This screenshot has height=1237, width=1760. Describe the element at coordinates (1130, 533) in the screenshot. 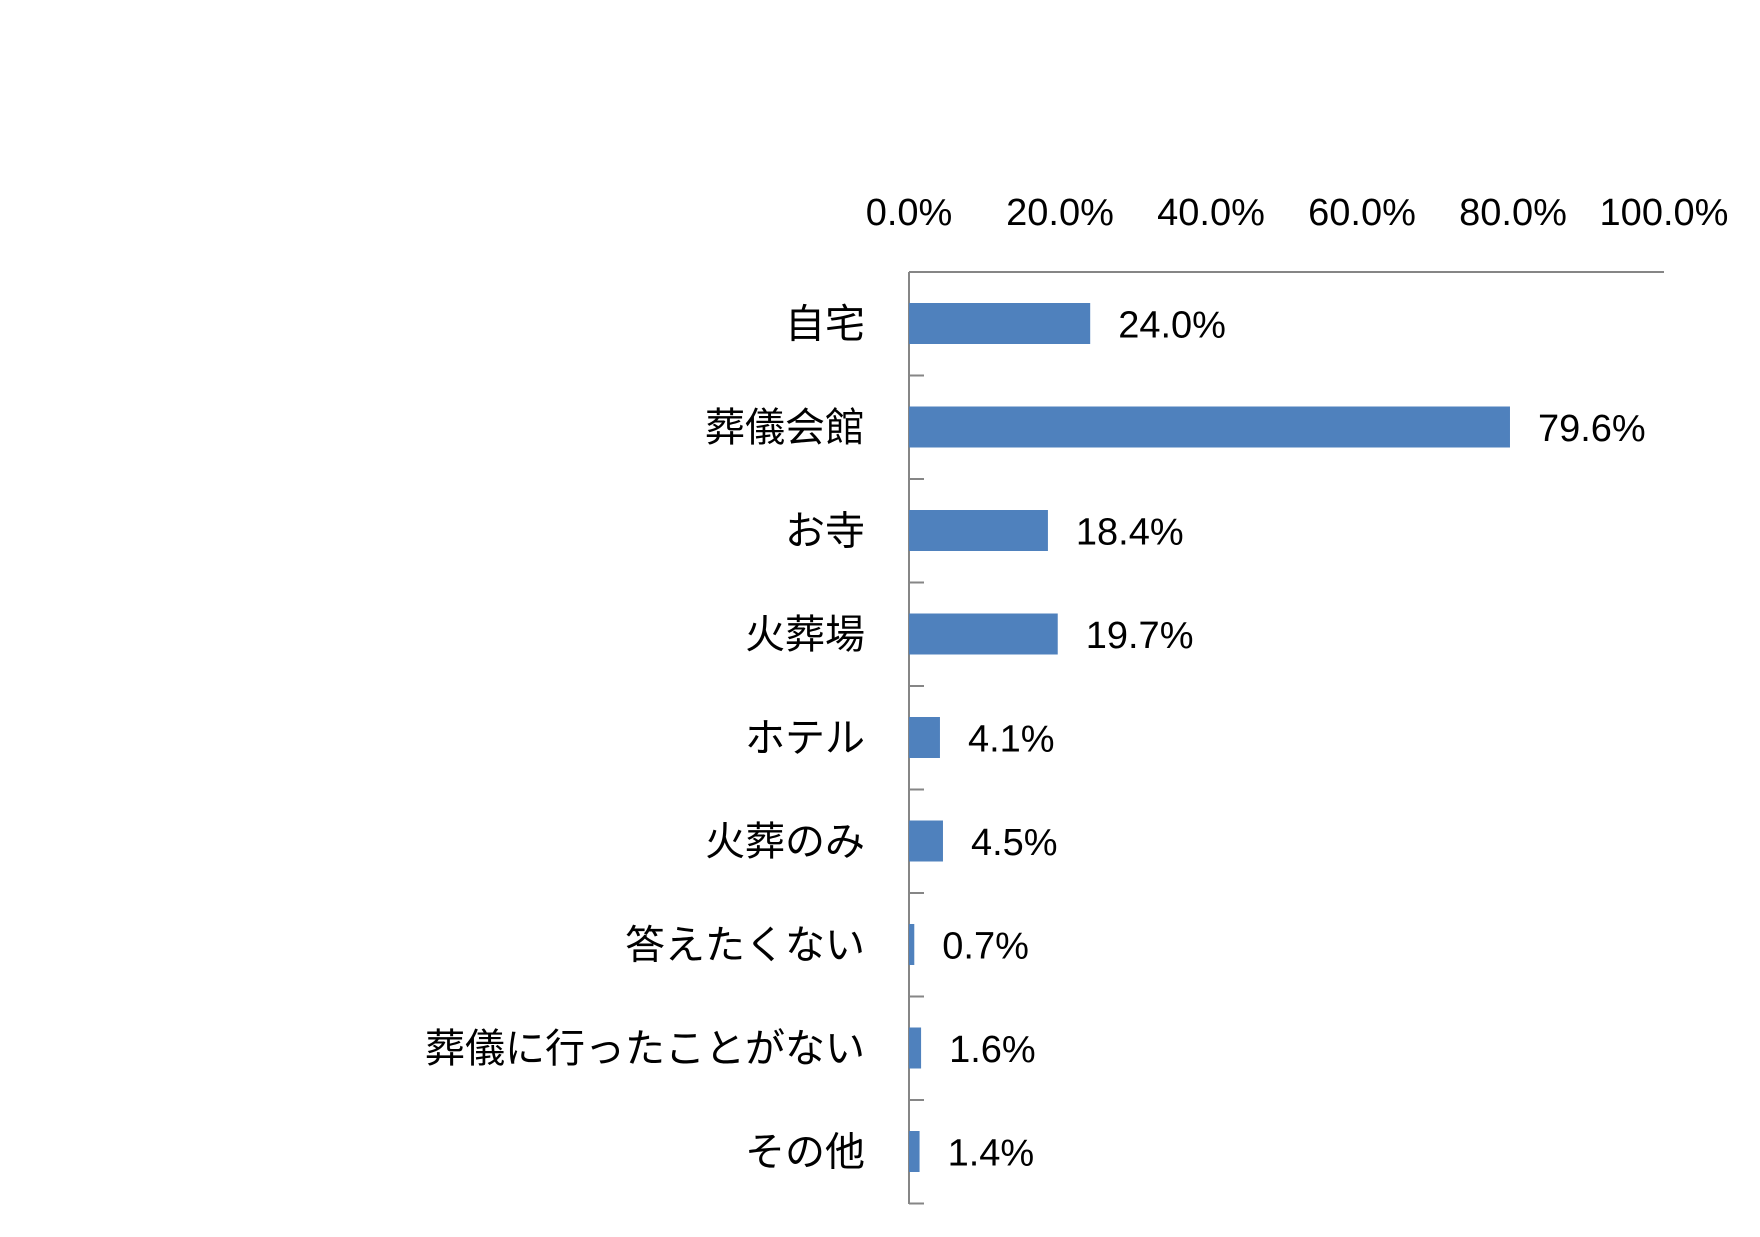

I see `data-label: 18.4%` at that location.